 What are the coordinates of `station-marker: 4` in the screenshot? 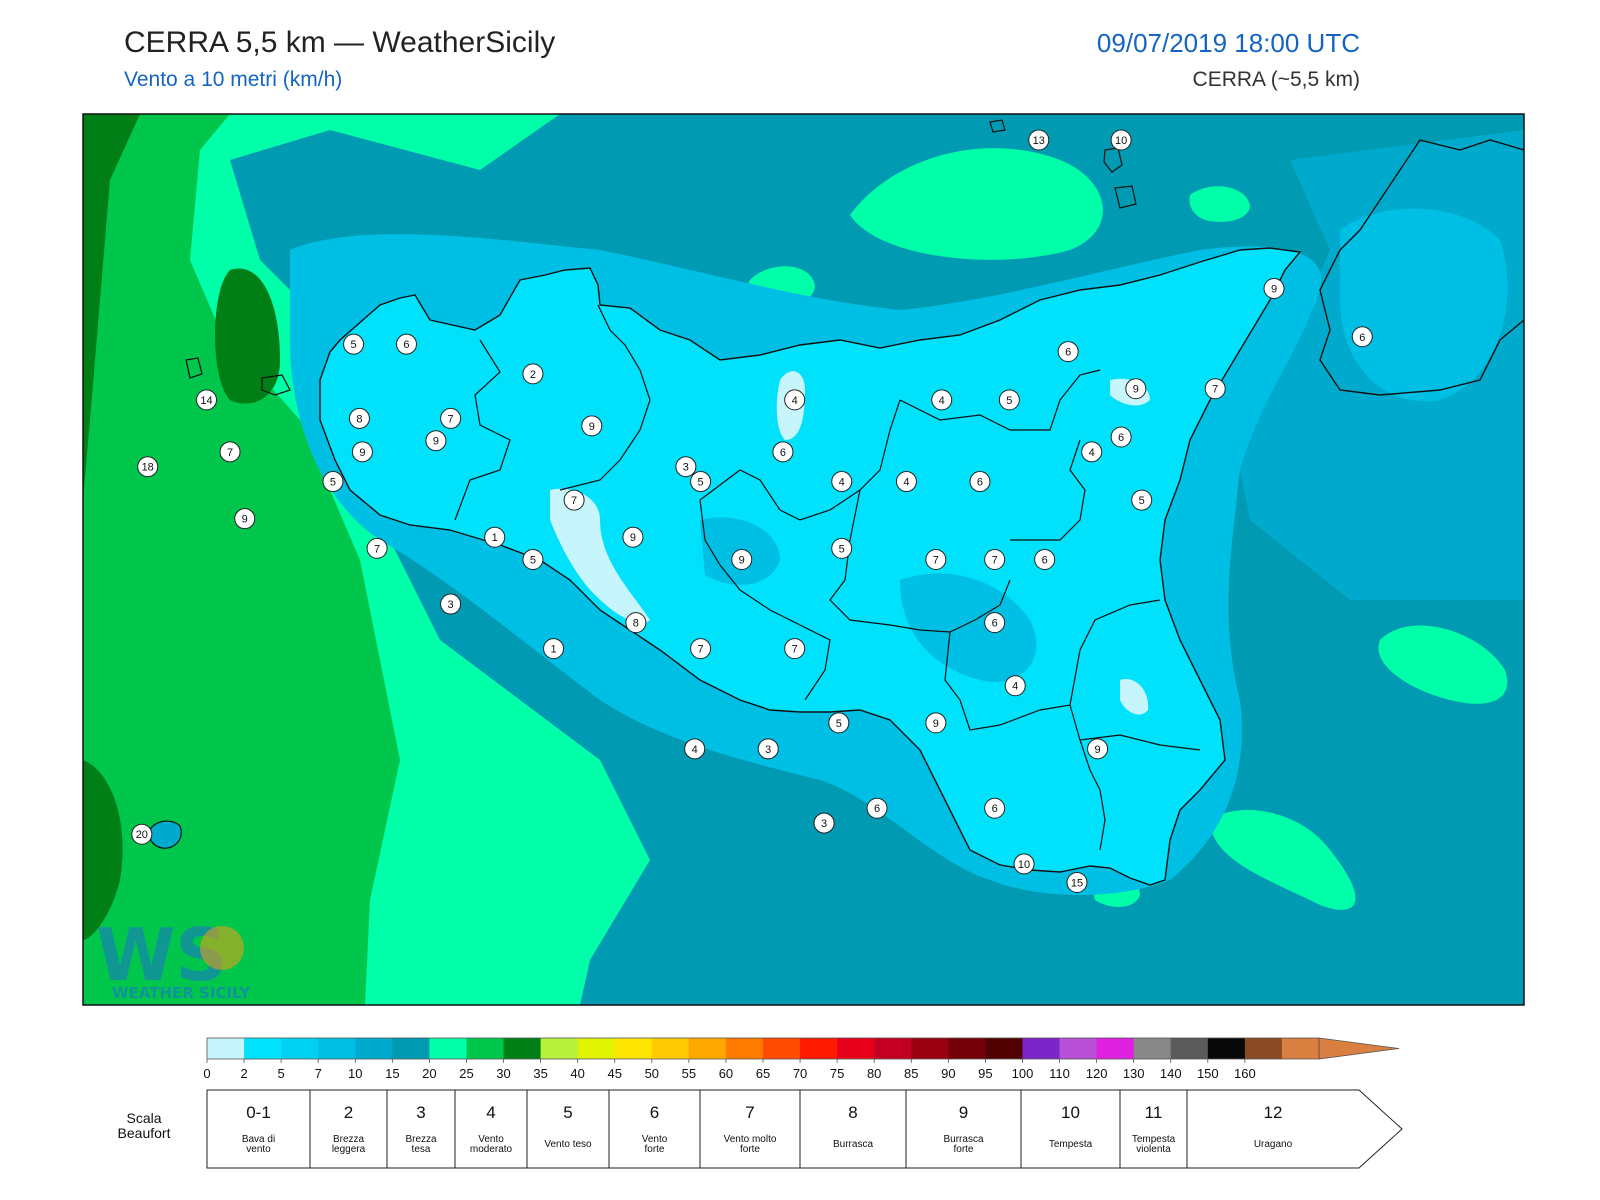 It's located at (906, 482).